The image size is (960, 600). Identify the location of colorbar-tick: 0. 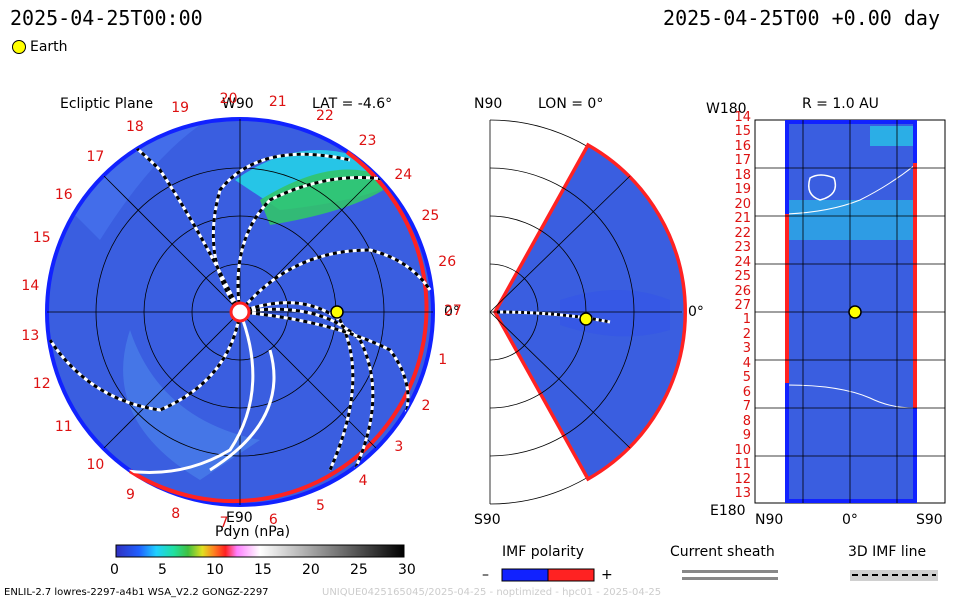
(114, 570).